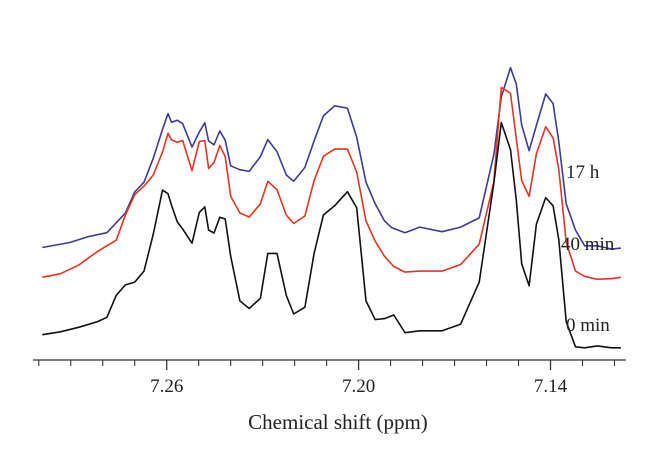 This screenshot has height=468, width=660. I want to click on series-label-0-min: 0 min, so click(588, 325).